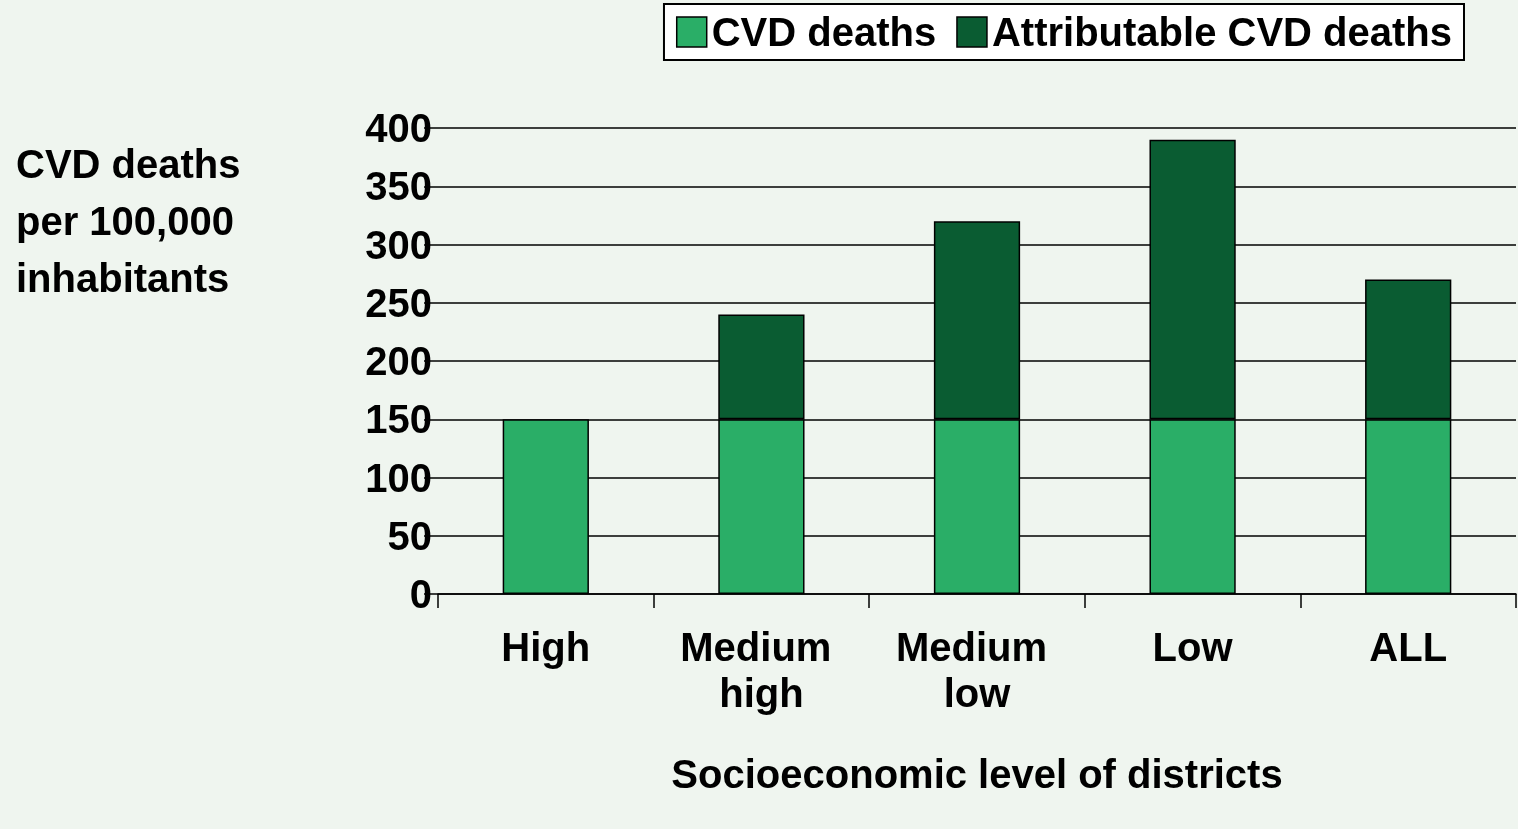 Image resolution: width=1518 pixels, height=829 pixels. Describe the element at coordinates (977, 670) in the screenshot. I see `x-tick-label: Medium low` at that location.